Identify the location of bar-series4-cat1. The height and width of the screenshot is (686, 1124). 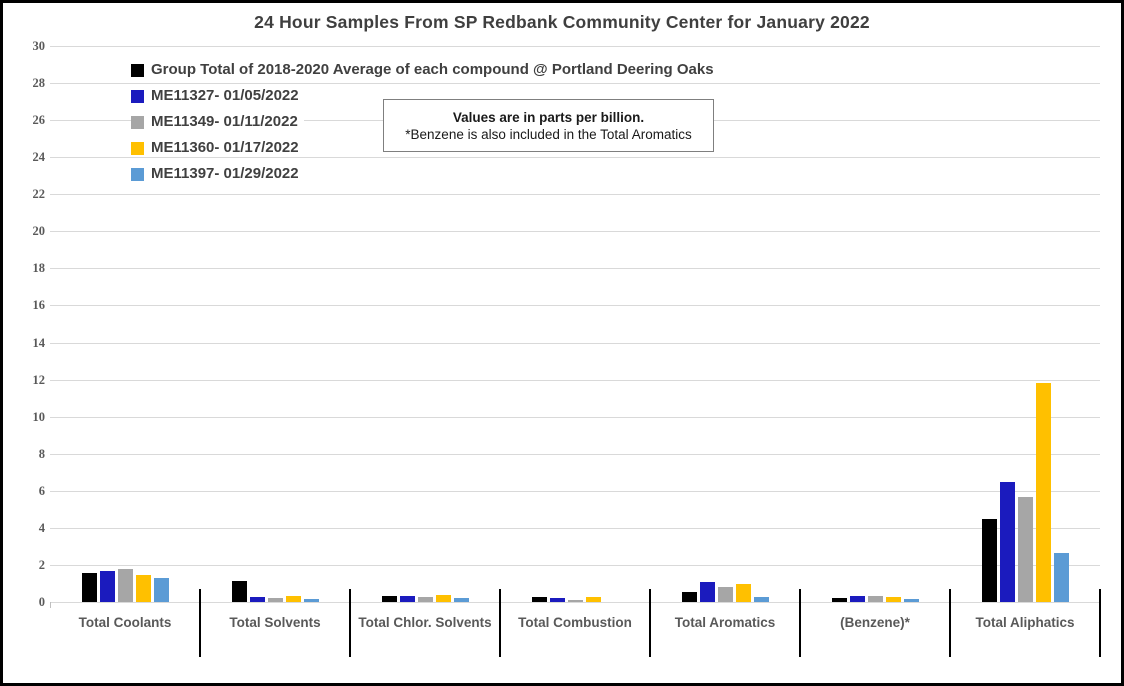
(311, 600).